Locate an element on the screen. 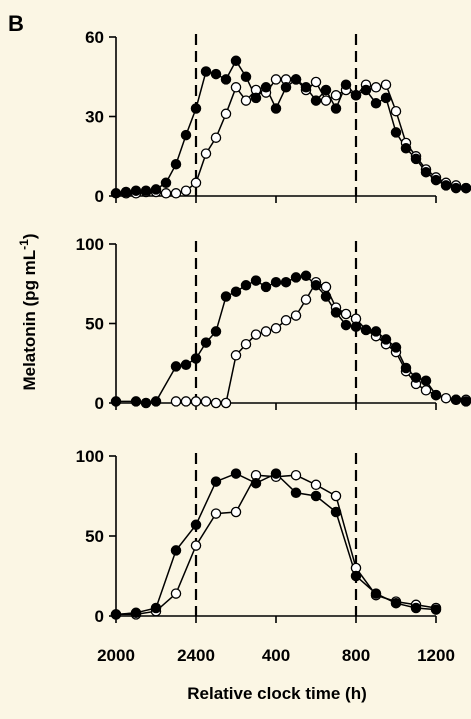  y-axis-title-close: ) is located at coordinates (29, 236).